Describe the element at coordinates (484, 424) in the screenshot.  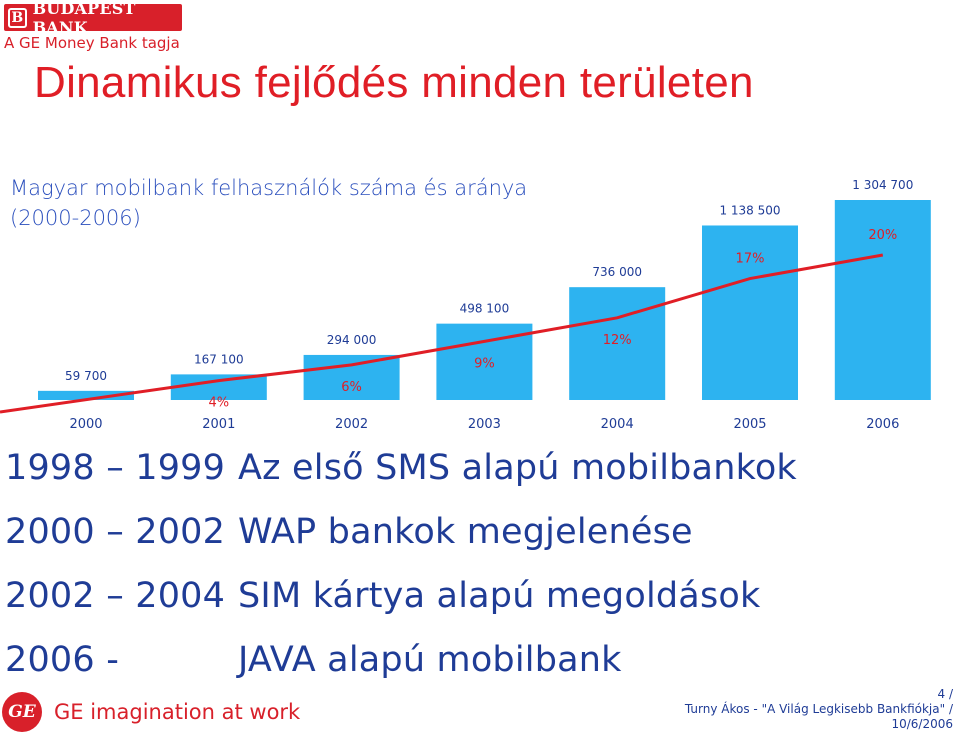
I see `x-tick-label: 2003` at that location.